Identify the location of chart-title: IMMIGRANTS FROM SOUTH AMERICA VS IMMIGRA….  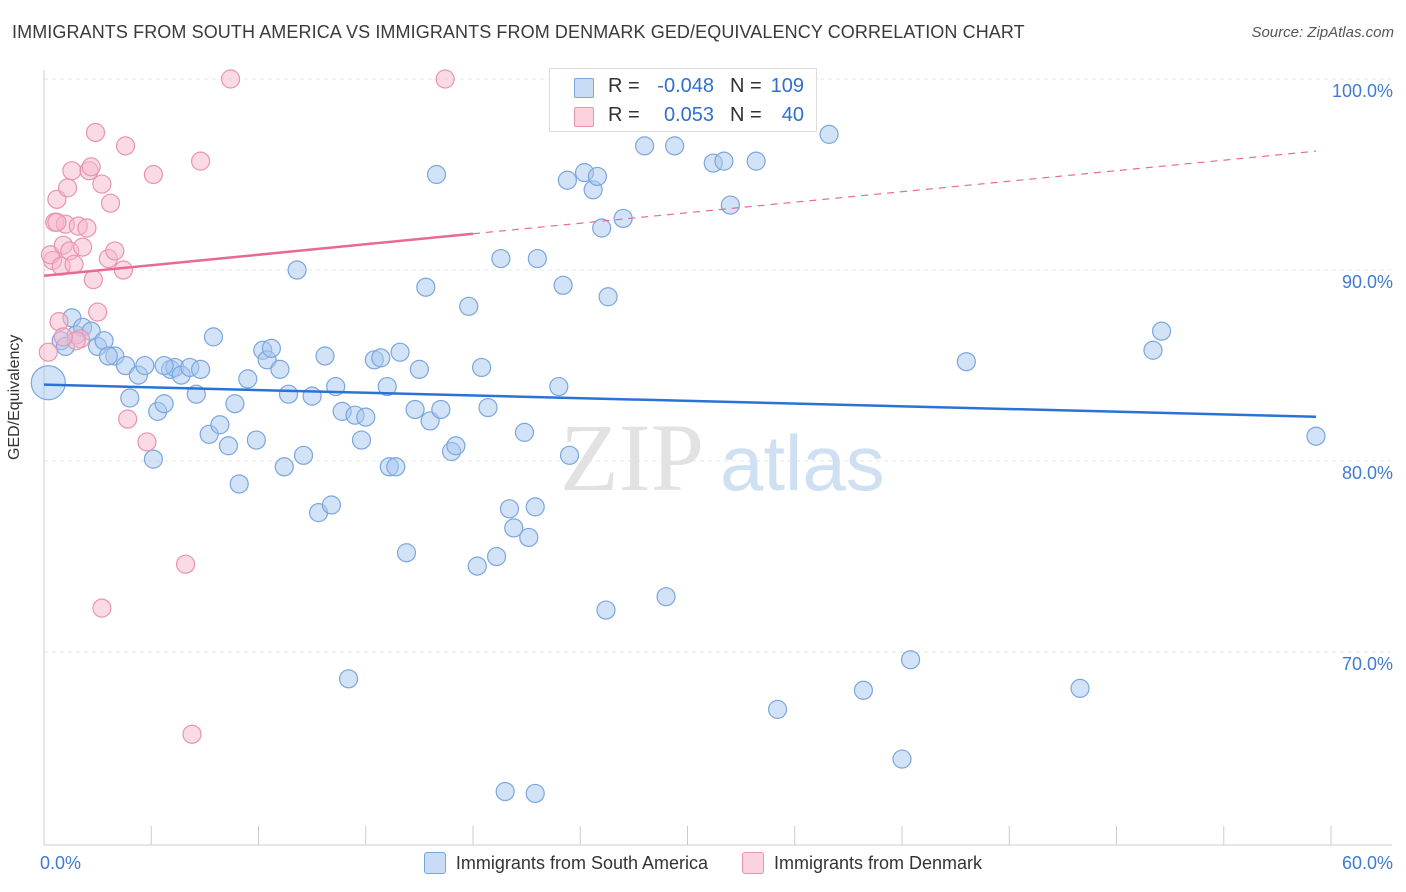
(518, 32).